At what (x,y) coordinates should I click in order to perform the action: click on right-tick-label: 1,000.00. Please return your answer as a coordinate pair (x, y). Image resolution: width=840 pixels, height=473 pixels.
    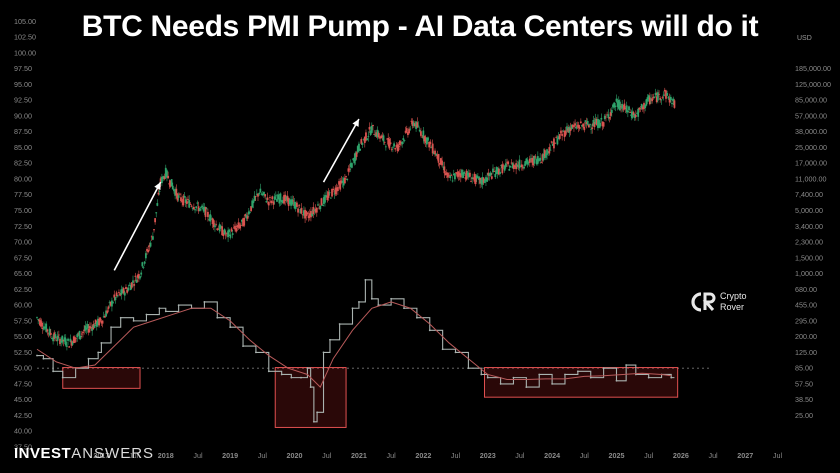
    Looking at the image, I should click on (809, 273).